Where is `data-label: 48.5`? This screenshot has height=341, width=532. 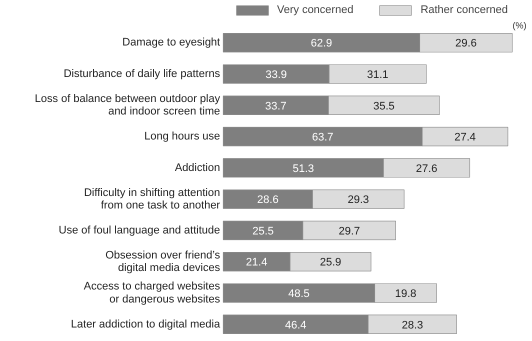
data-label: 48.5 is located at coordinates (299, 294).